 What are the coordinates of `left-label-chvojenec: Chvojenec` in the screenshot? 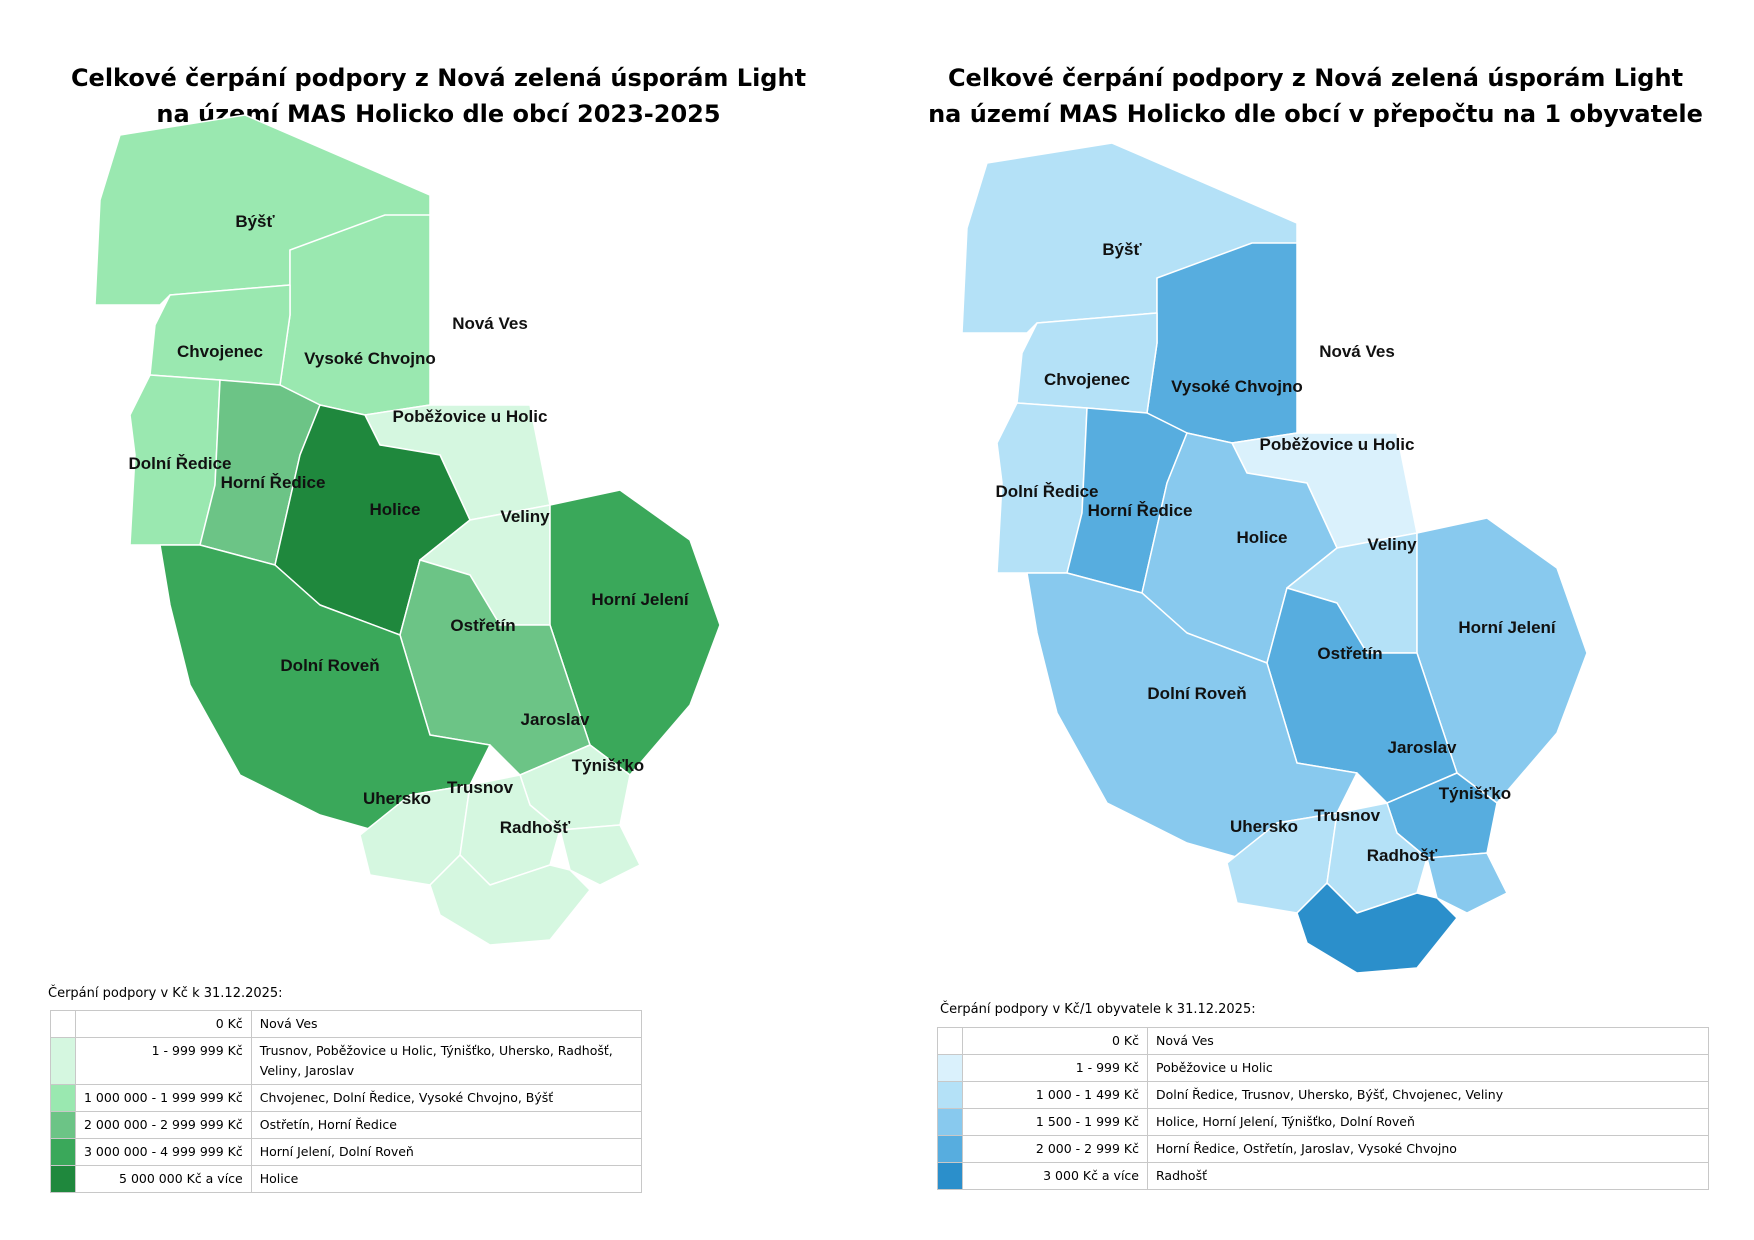 It's located at (220, 351).